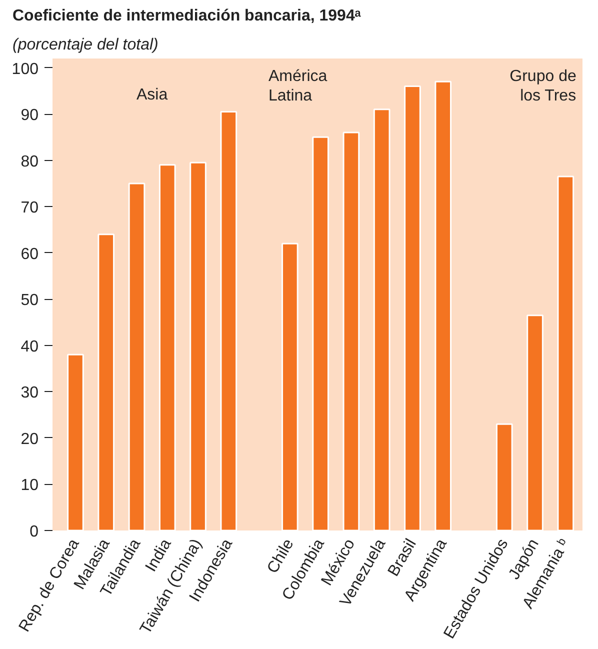 This screenshot has height=649, width=598. Describe the element at coordinates (29, 208) in the screenshot. I see `y-tick-label: 70` at that location.